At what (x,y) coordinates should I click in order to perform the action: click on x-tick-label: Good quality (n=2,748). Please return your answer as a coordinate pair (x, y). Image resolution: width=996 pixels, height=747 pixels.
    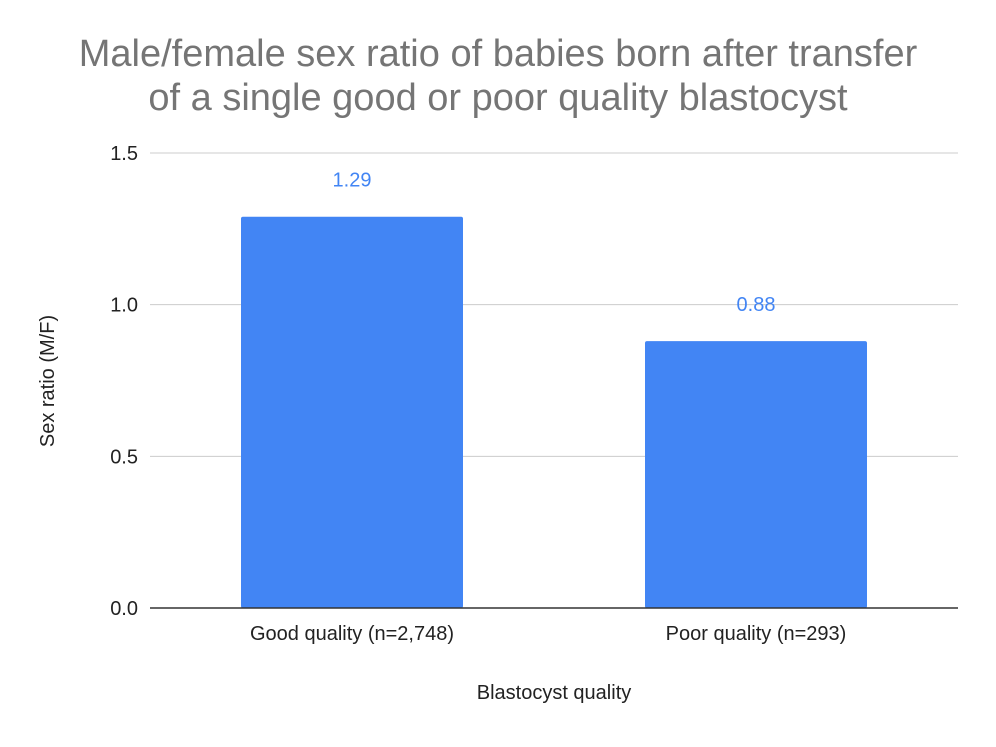
    Looking at the image, I should click on (352, 634).